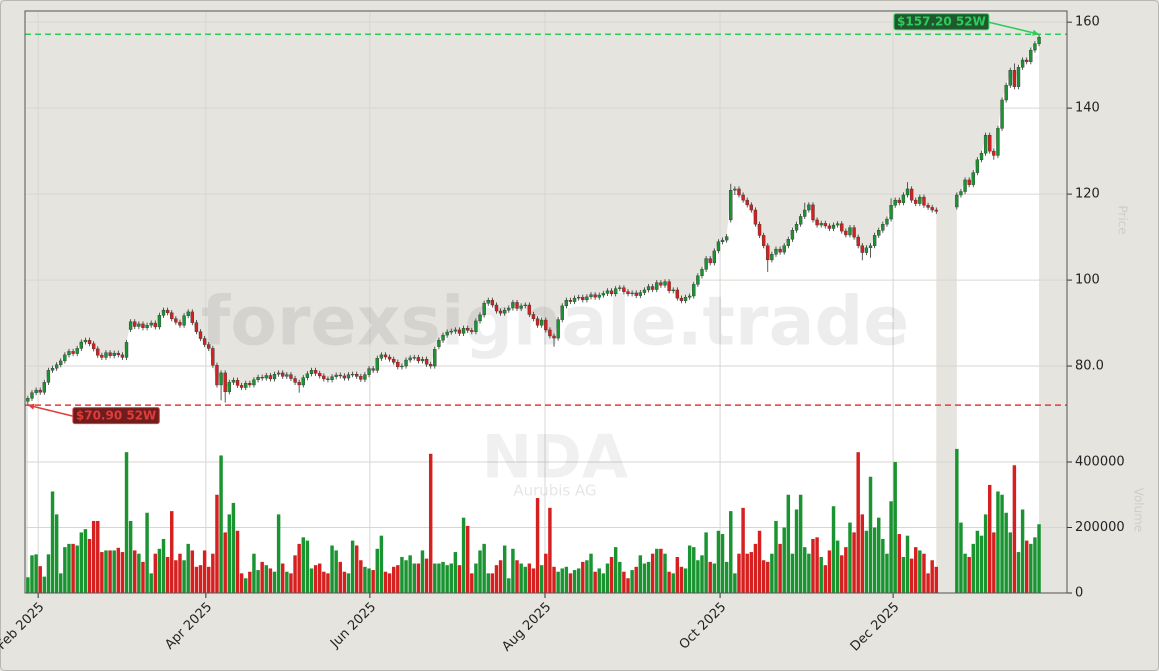 This screenshot has height=671, width=1159. I want to click on y2-tick-label: 200000, so click(1100, 527).